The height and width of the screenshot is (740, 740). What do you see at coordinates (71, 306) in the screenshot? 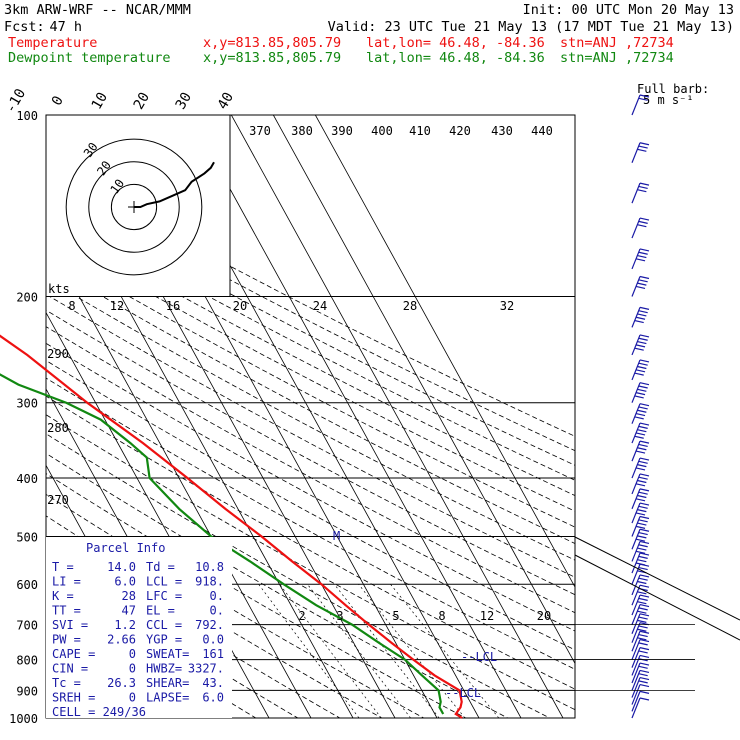
I see `inner-temp-label: 8` at bounding box center [71, 306].